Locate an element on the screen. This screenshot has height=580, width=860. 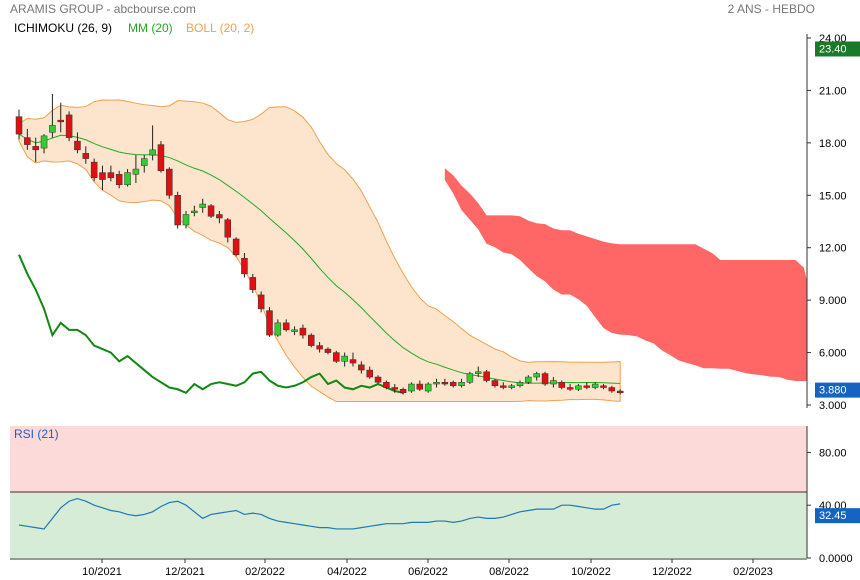
price-tick-label: 15.00 is located at coordinates (833, 196).